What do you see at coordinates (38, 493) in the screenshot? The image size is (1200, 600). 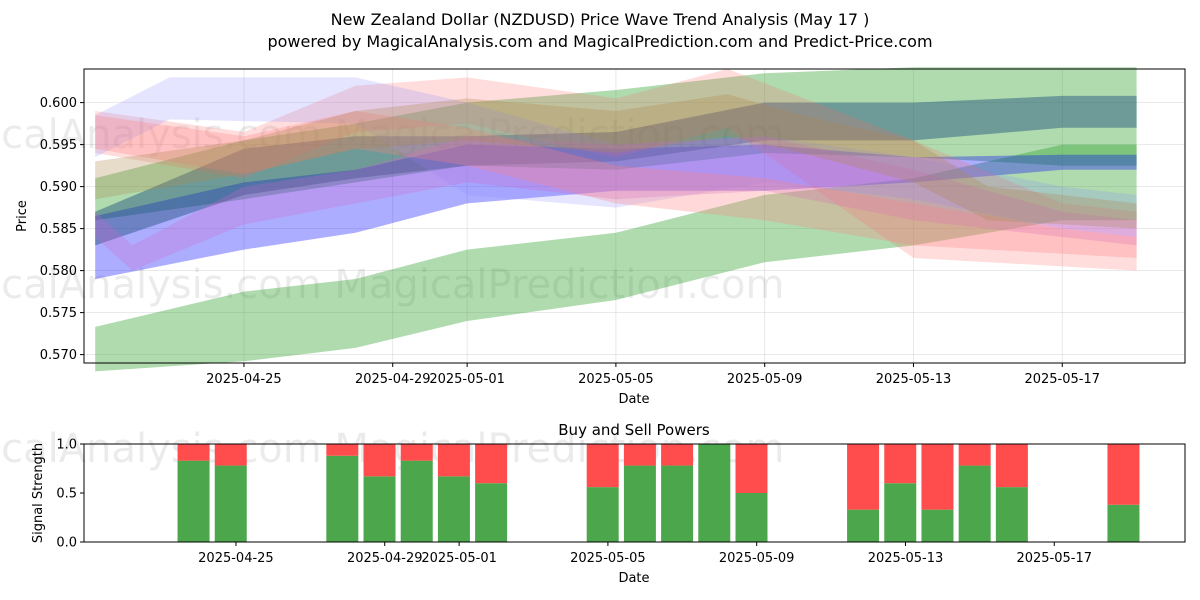 I see `signal-y-axis-label: Signal Strength` at bounding box center [38, 493].